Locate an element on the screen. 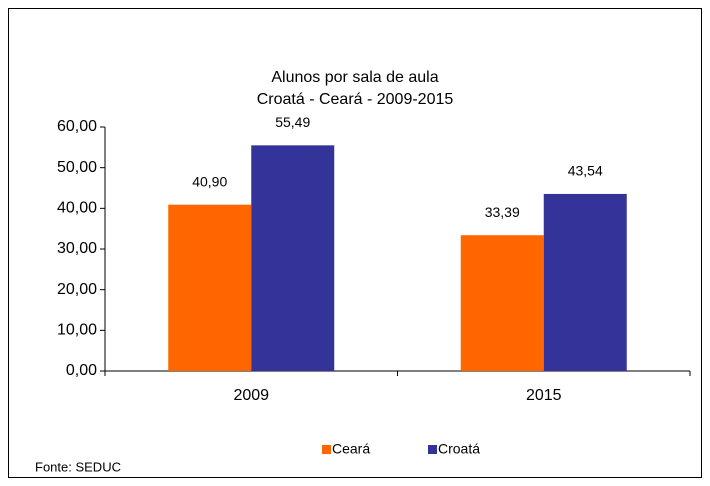  value-label: 43,54 is located at coordinates (585, 171).